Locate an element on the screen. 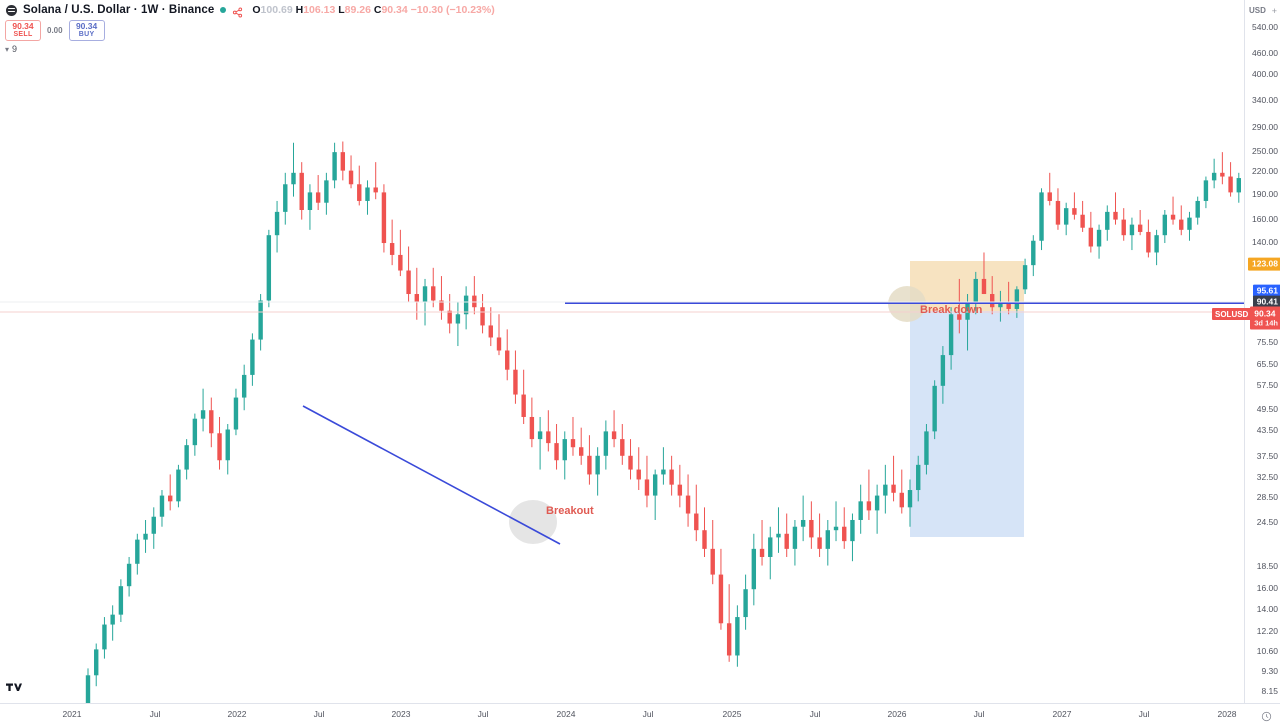  breakdown-label: Break down is located at coordinates (951, 310).